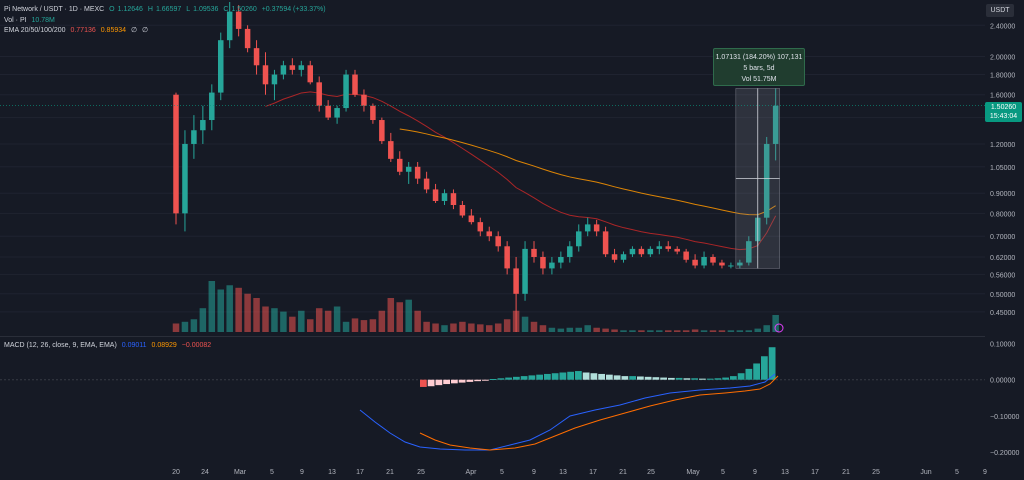  I want to click on open-value: 1.12646, so click(130, 9).